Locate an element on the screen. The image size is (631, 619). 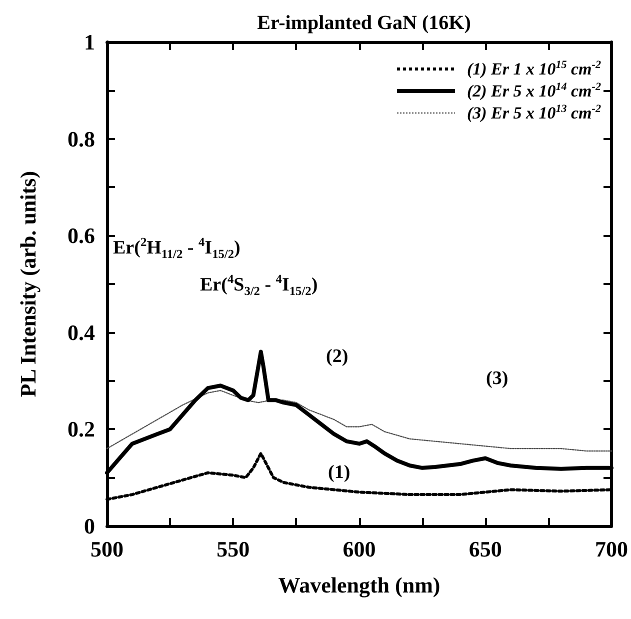
y-tick-label: 0.8 is located at coordinates (81, 139).